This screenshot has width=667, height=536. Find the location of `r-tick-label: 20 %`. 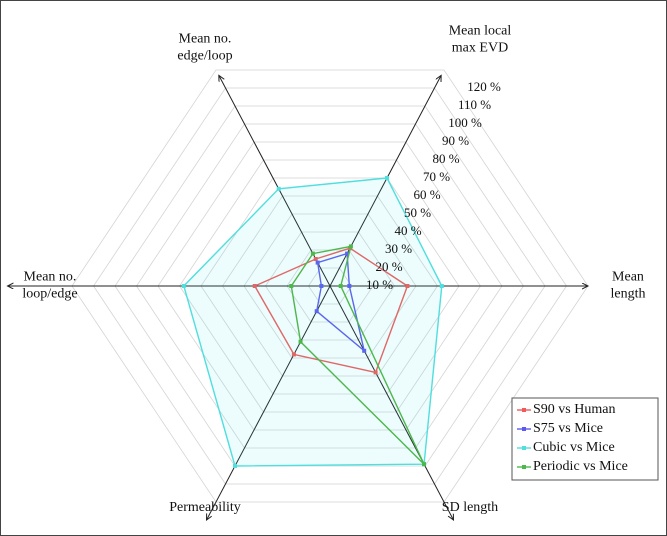

r-tick-label: 20 % is located at coordinates (388, 266).